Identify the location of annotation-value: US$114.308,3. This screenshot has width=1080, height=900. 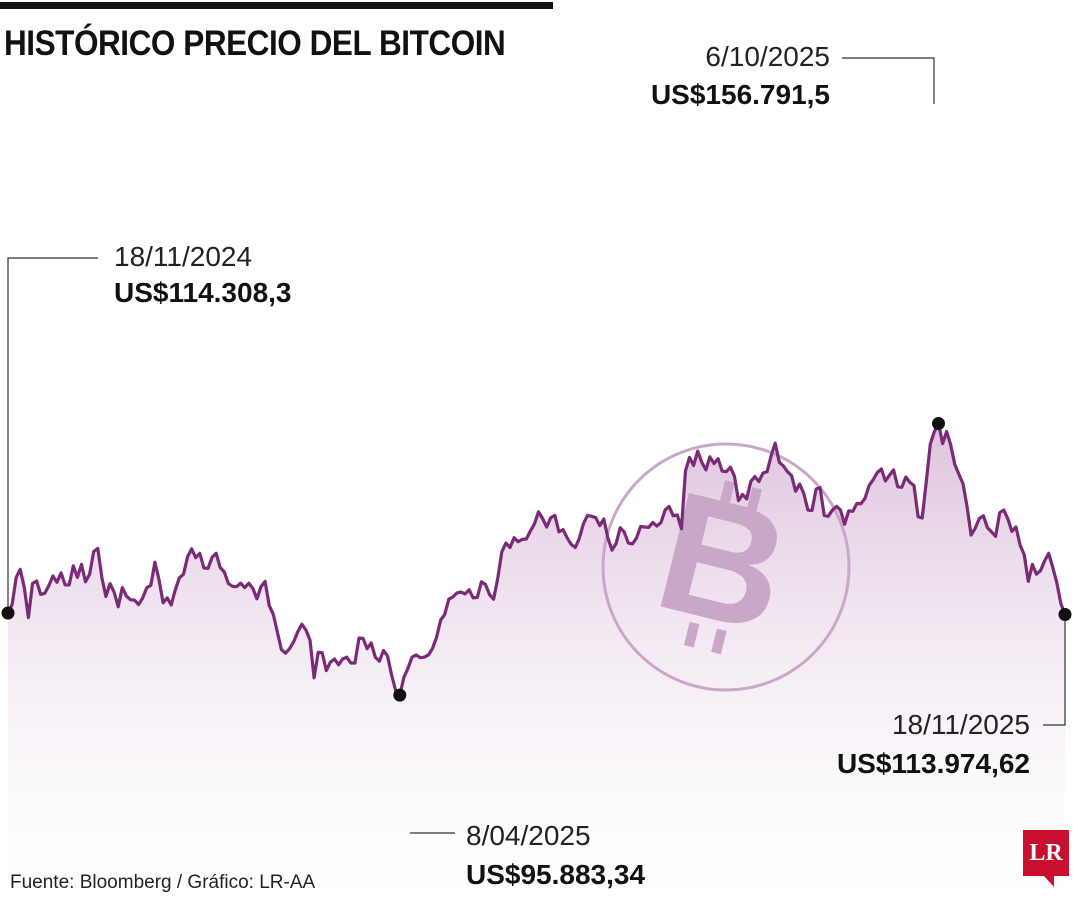
(203, 292).